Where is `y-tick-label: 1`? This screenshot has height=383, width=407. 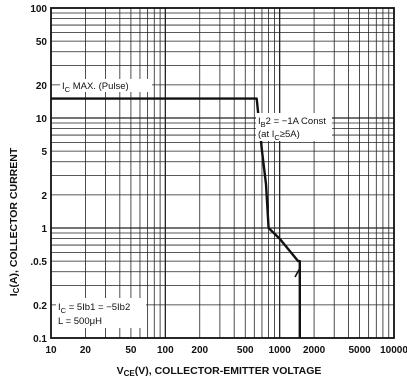
y-tick-label: 1 is located at coordinates (44, 229).